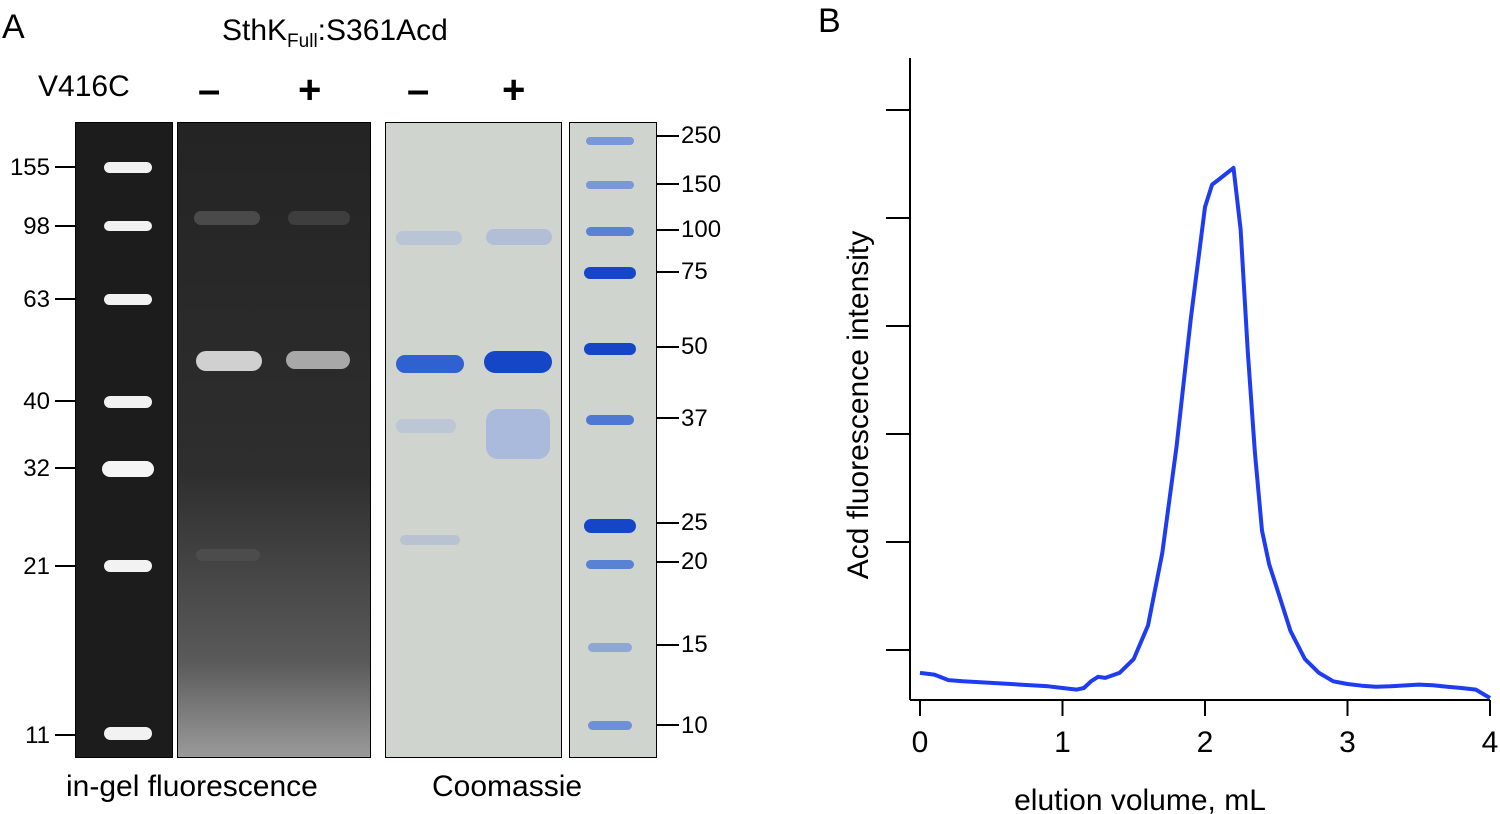 The height and width of the screenshot is (814, 1500). I want to click on mw-left-63: 63, so click(36, 299).